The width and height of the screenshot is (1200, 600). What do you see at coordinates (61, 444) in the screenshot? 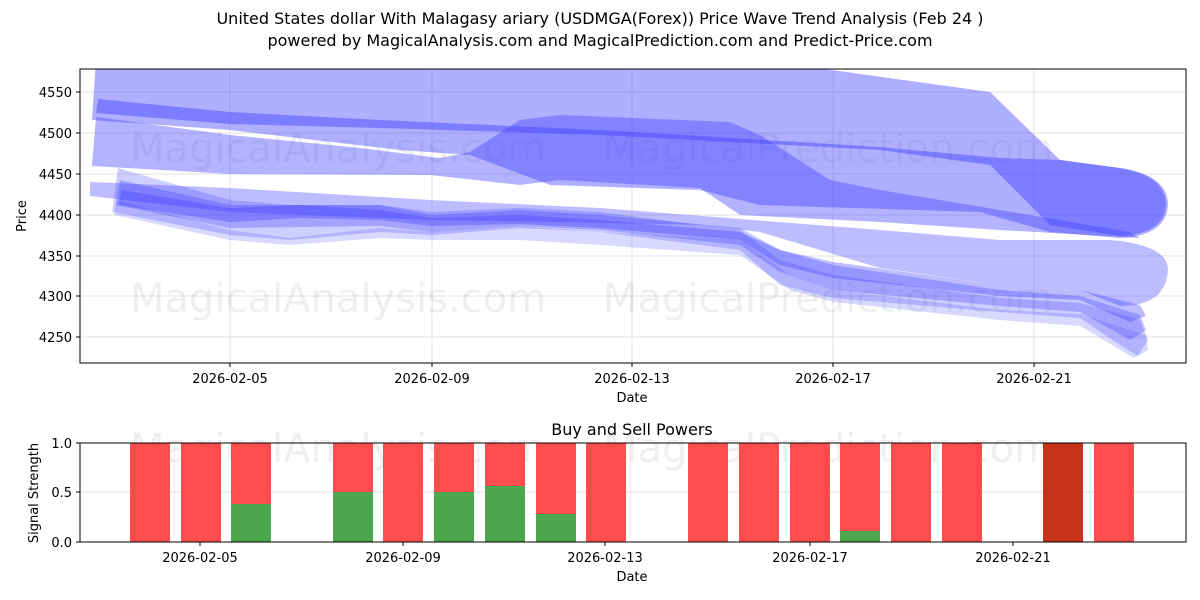
I see `y-tick-label: 1.0` at bounding box center [61, 444].